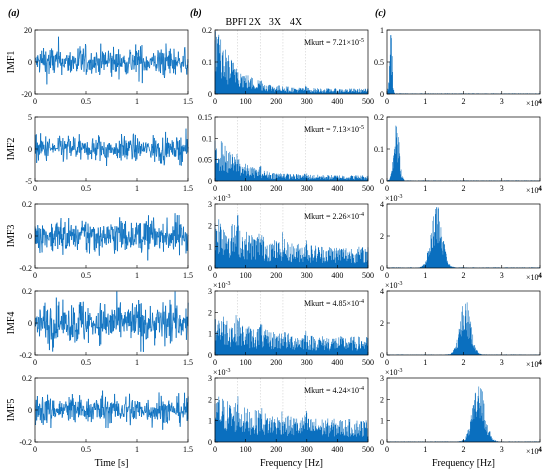 This screenshot has width=550, height=476. What do you see at coordinates (534, 277) in the screenshot?
I see `col-c-row3-x-exponent: ×104` at bounding box center [534, 277].